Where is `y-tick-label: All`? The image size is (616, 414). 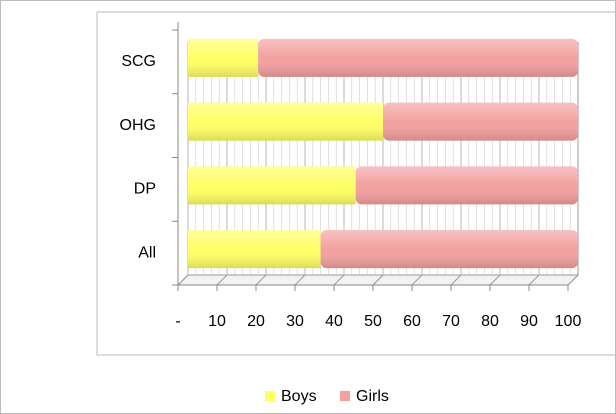 y-tick-label: All is located at coordinates (147, 252).